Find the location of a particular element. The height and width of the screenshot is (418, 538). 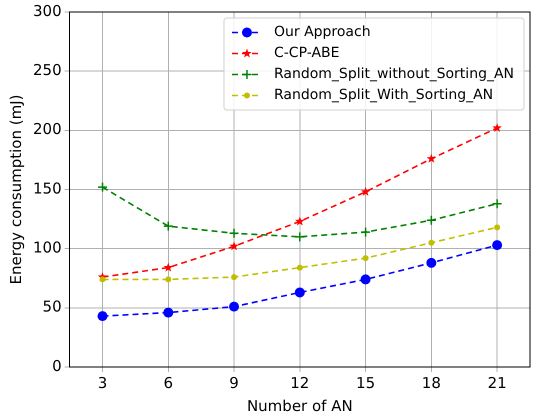

x-tick-label: 9 is located at coordinates (234, 383).